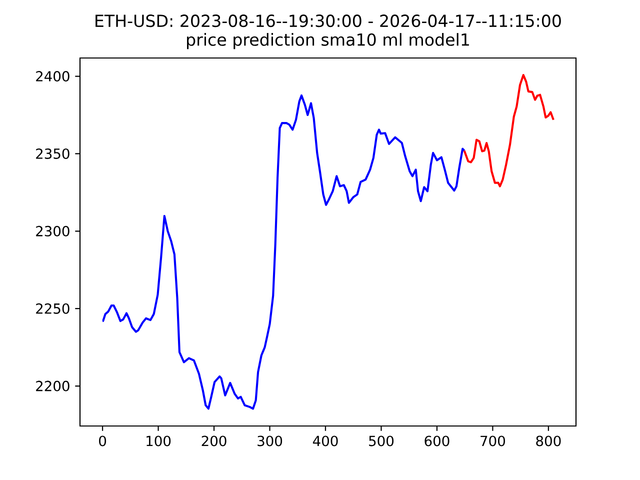 The image size is (640, 480). What do you see at coordinates (325, 441) in the screenshot?
I see `x-tick-label: 400` at bounding box center [325, 441].